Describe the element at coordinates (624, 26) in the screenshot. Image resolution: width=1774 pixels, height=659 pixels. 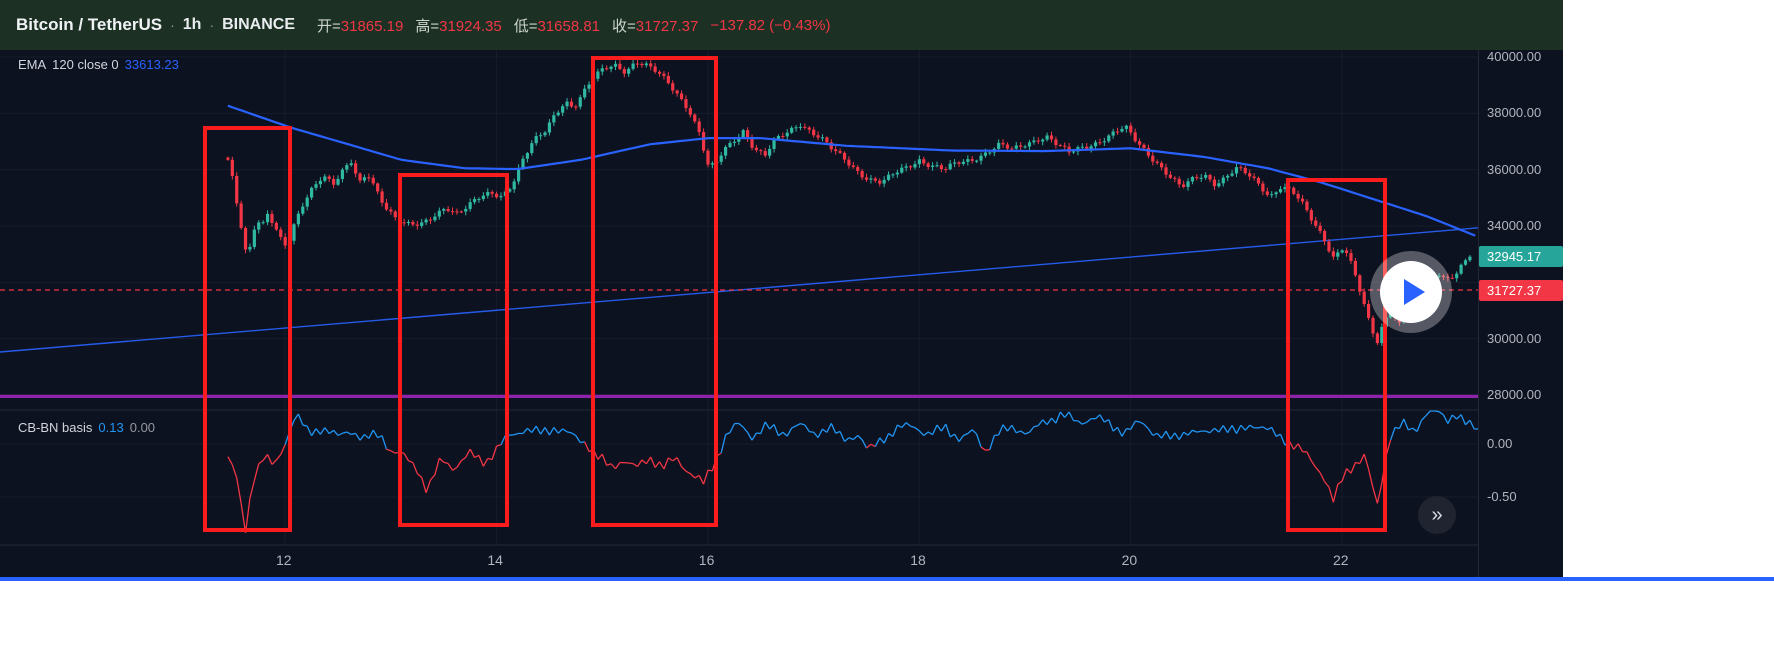
I see `ohlc-label: 收=` at that location.